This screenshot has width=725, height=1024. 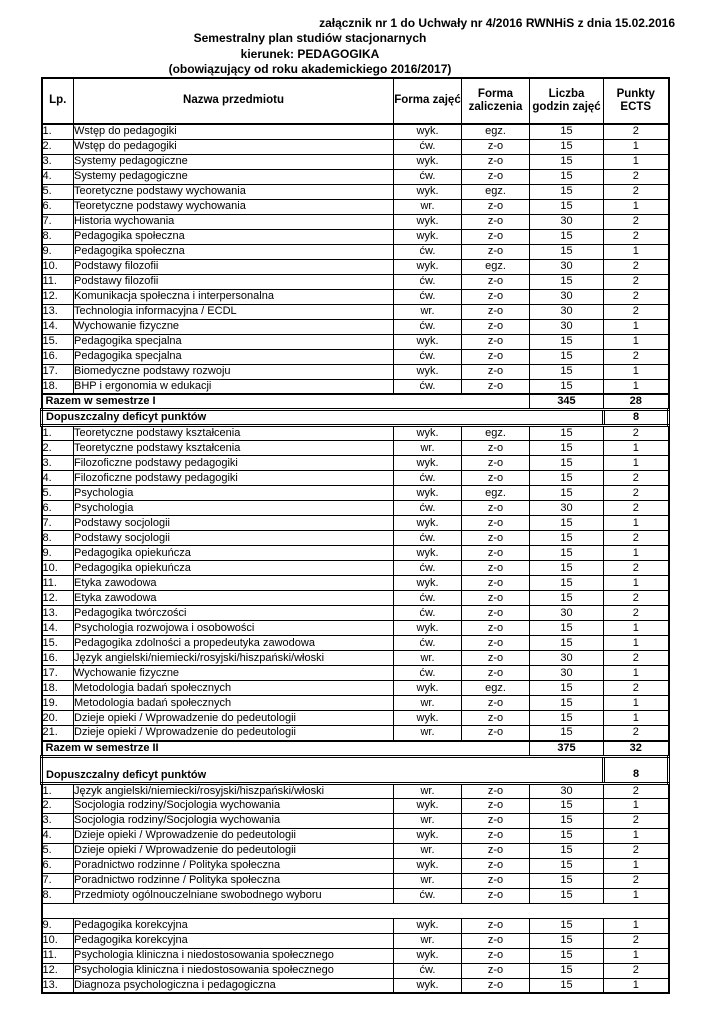 I want to click on table-row: 15. Pedagogika specjalna wyk. z-o 15 1, so click(x=355, y=341).